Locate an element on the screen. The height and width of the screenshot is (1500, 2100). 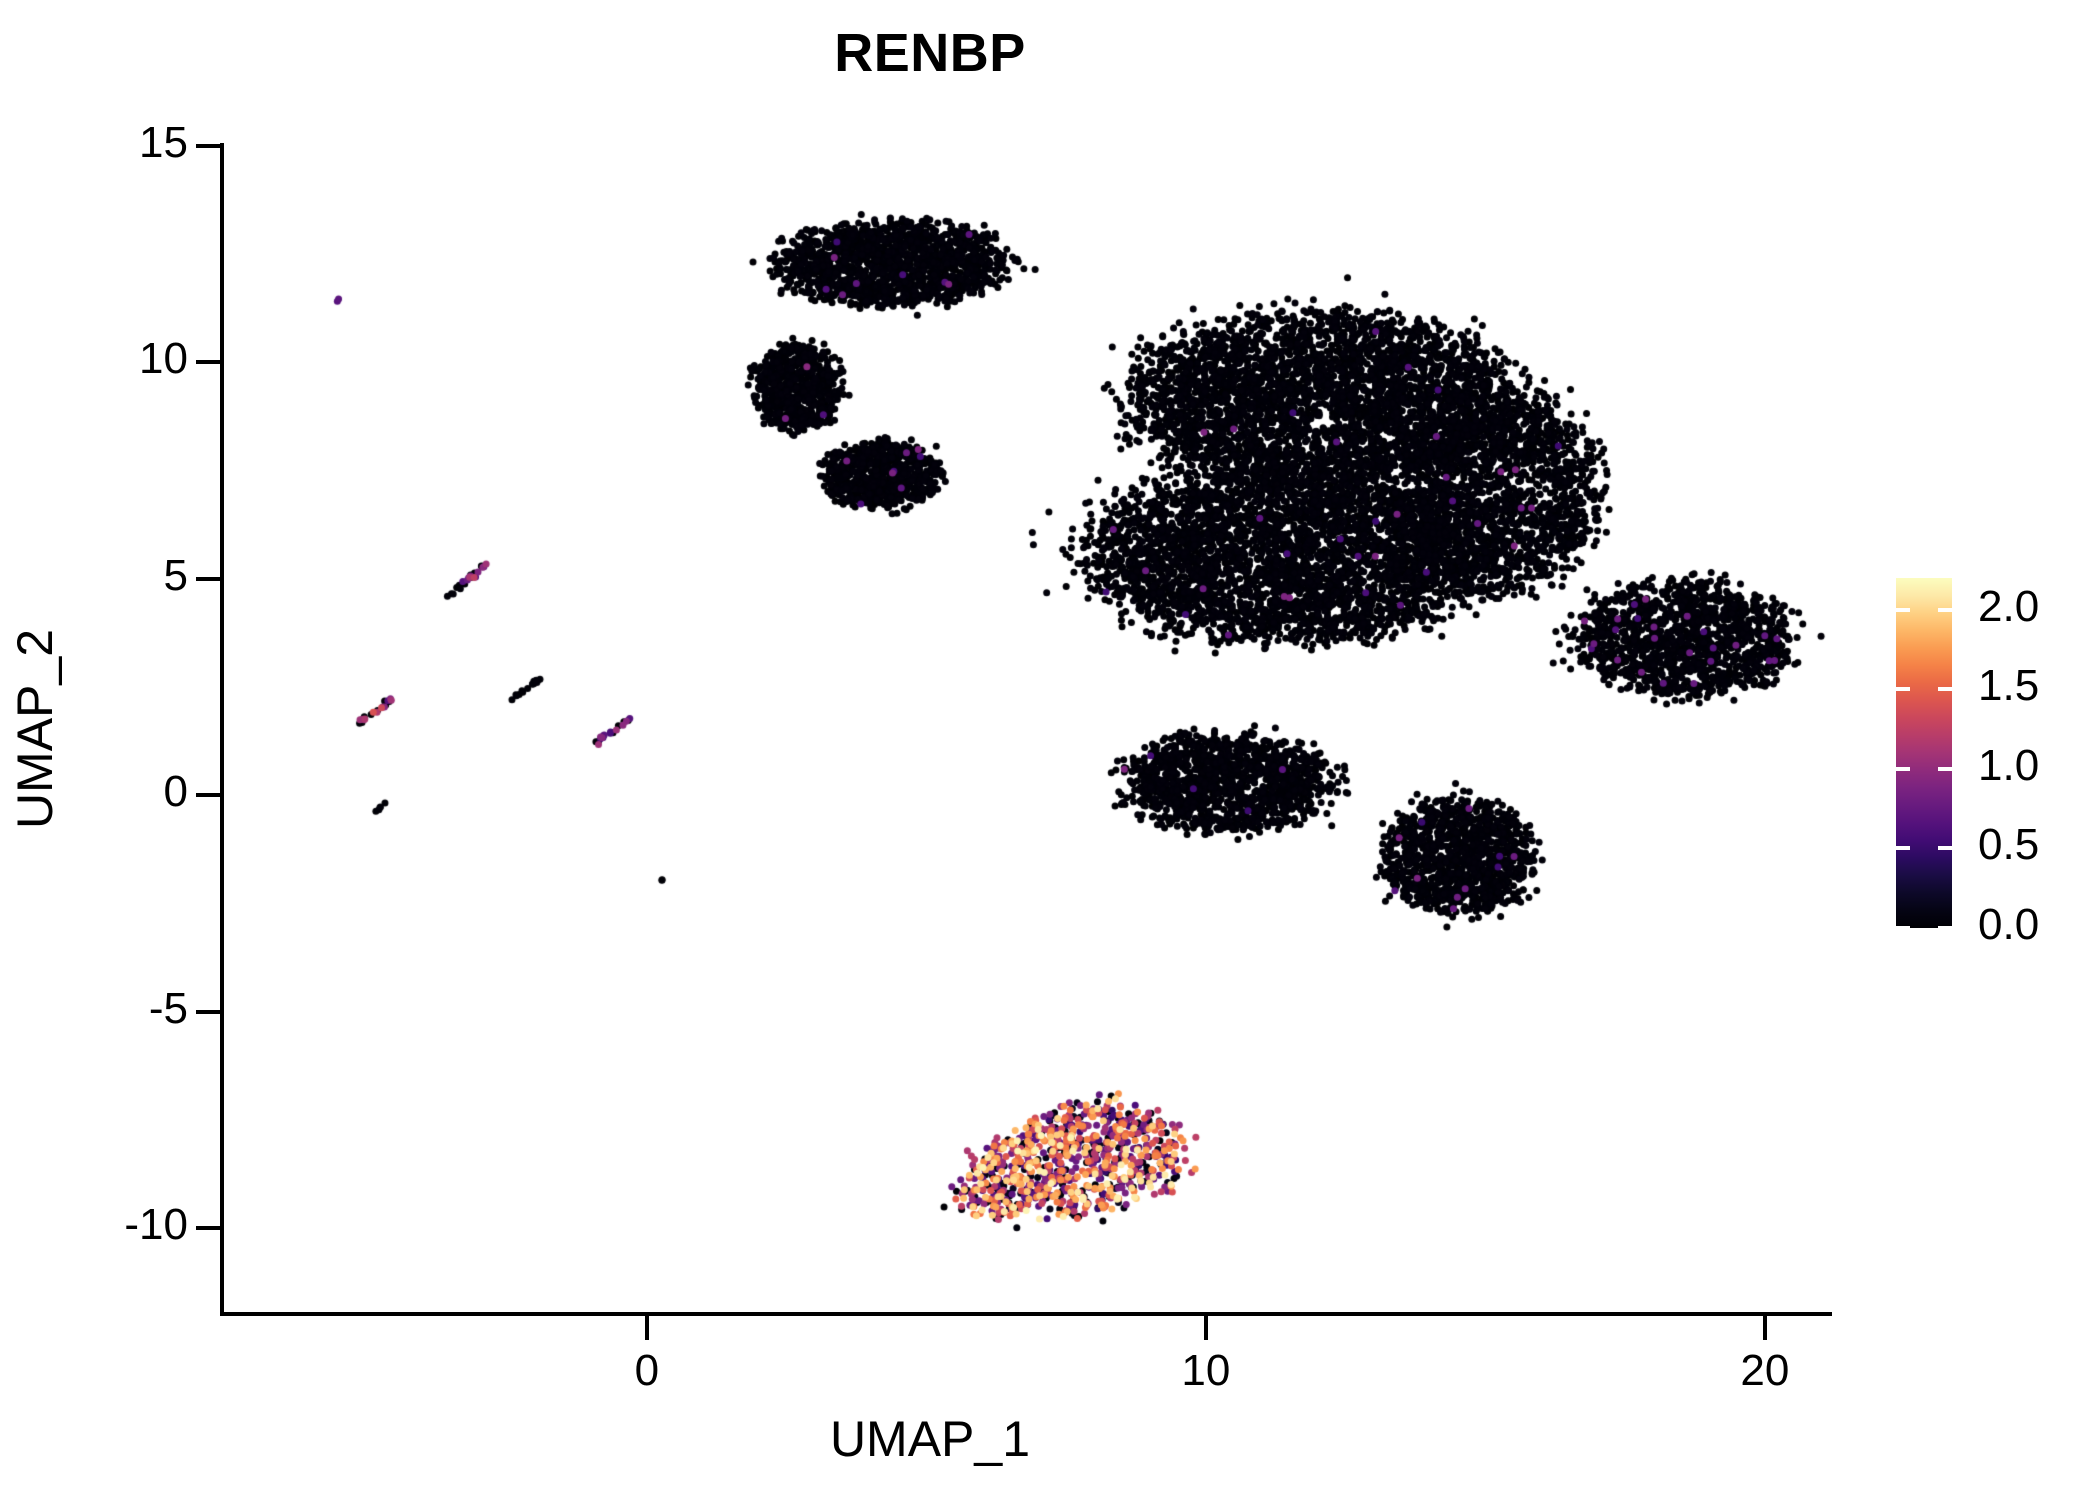
legend-tick-label: 2.0 is located at coordinates (2009, 606).